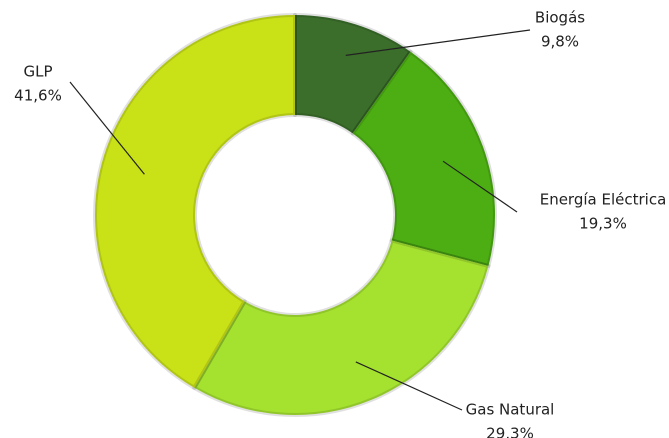  What do you see at coordinates (510, 431) in the screenshot?
I see `value-label: 29,3%` at bounding box center [510, 431].